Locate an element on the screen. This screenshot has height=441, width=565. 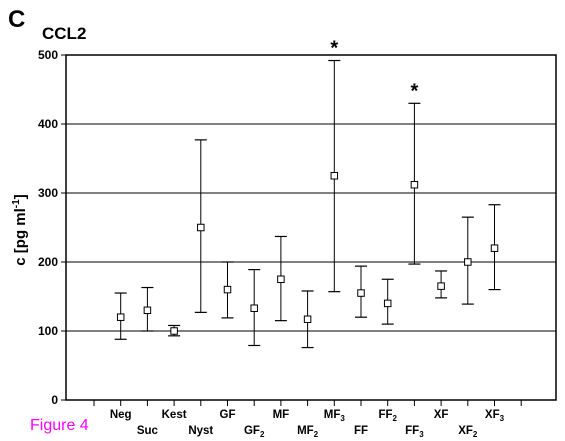
significance-star-FF3: * is located at coordinates (415, 91).